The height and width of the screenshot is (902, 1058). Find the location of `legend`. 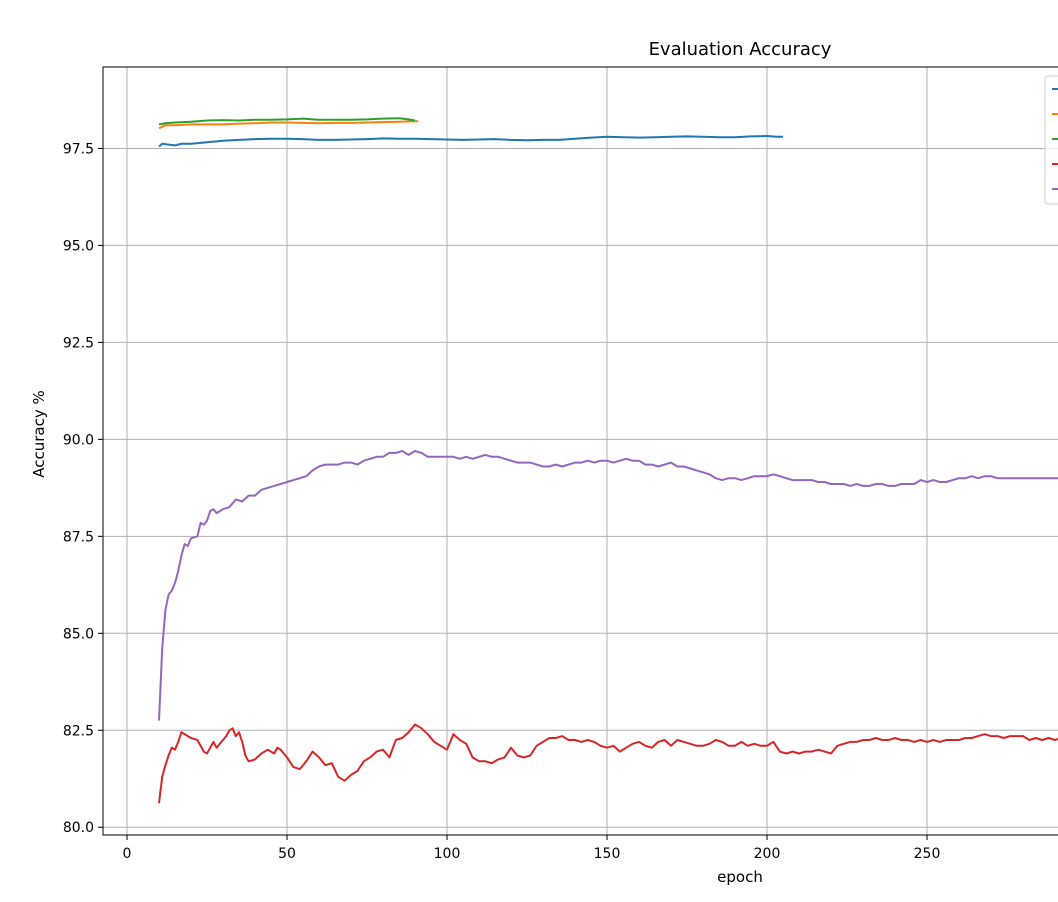

legend is located at coordinates (1051, 140).